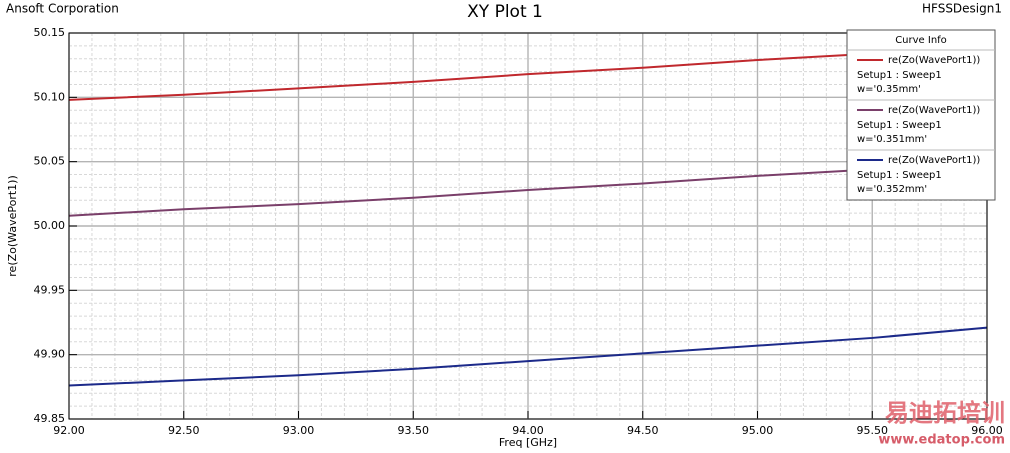 The height and width of the screenshot is (453, 1010). Describe the element at coordinates (528, 442) in the screenshot. I see `x-axis-label: Freq [GHz]` at that location.